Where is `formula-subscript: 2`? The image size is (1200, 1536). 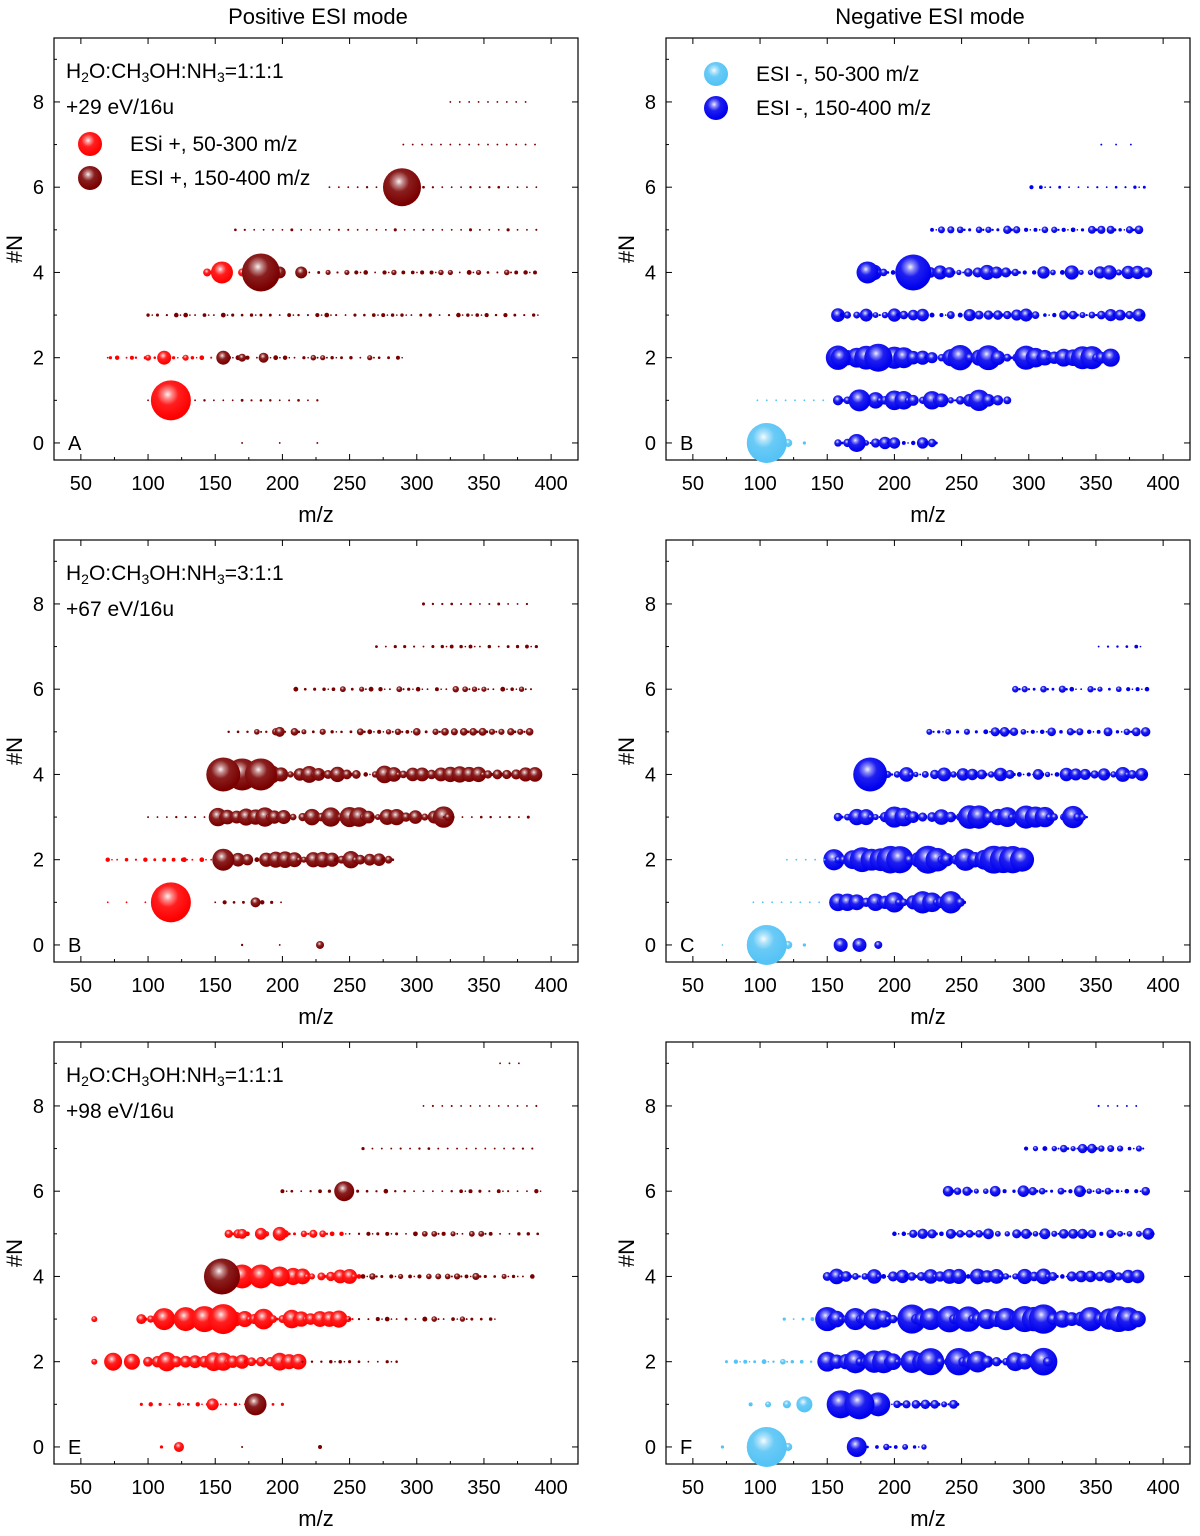 formula-subscript: 2 is located at coordinates (85, 579).